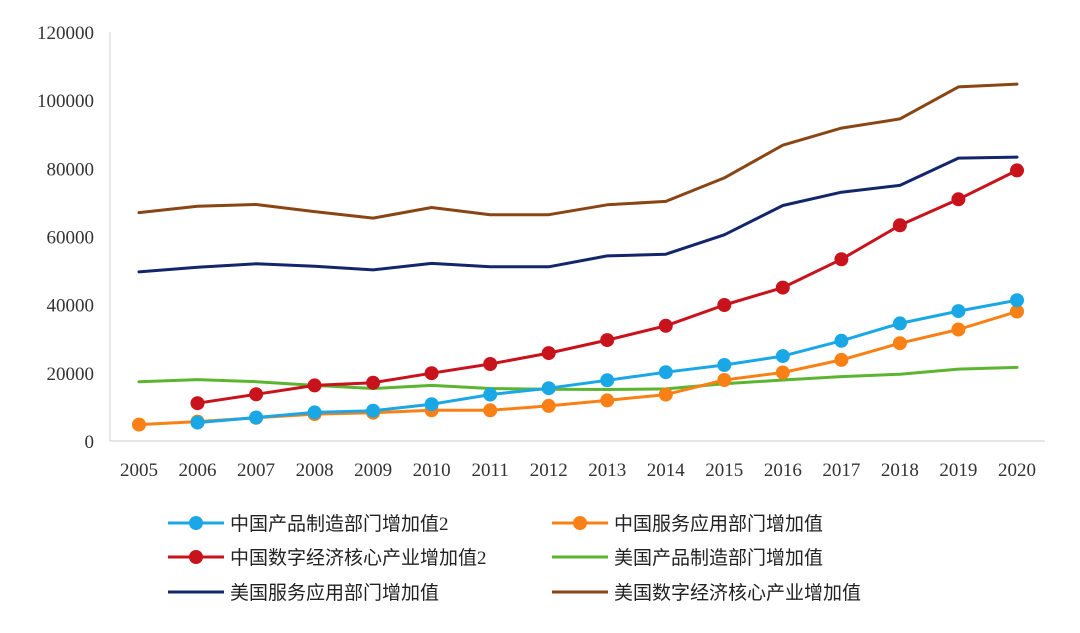 The height and width of the screenshot is (633, 1080). I want to click on legend-label: 中国产品制造部门增加值2, so click(339, 524).